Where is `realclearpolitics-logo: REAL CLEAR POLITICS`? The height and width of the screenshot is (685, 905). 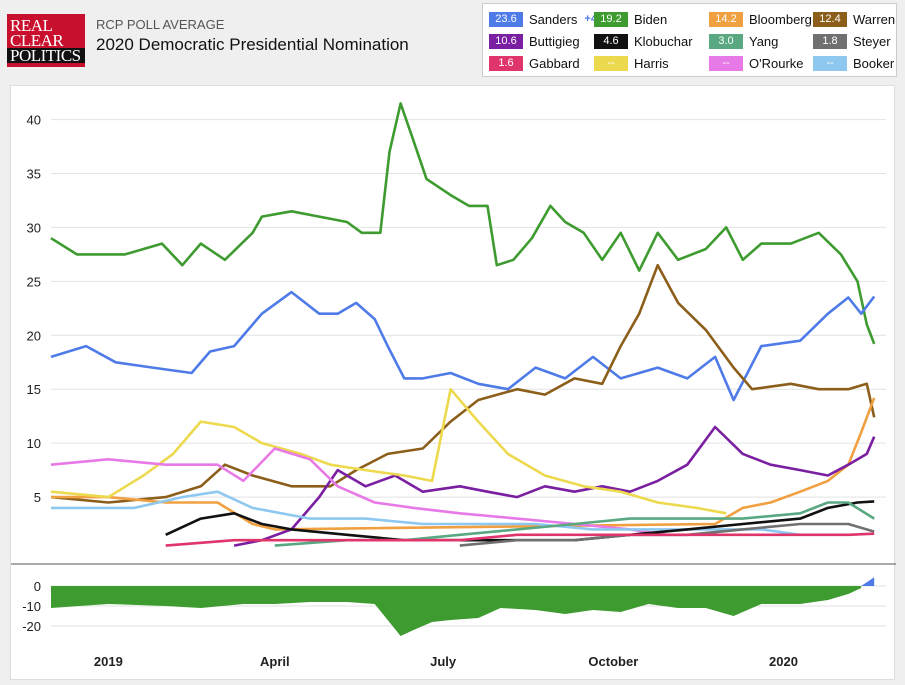
realclearpolitics-logo: REAL CLEAR POLITICS is located at coordinates (46, 40).